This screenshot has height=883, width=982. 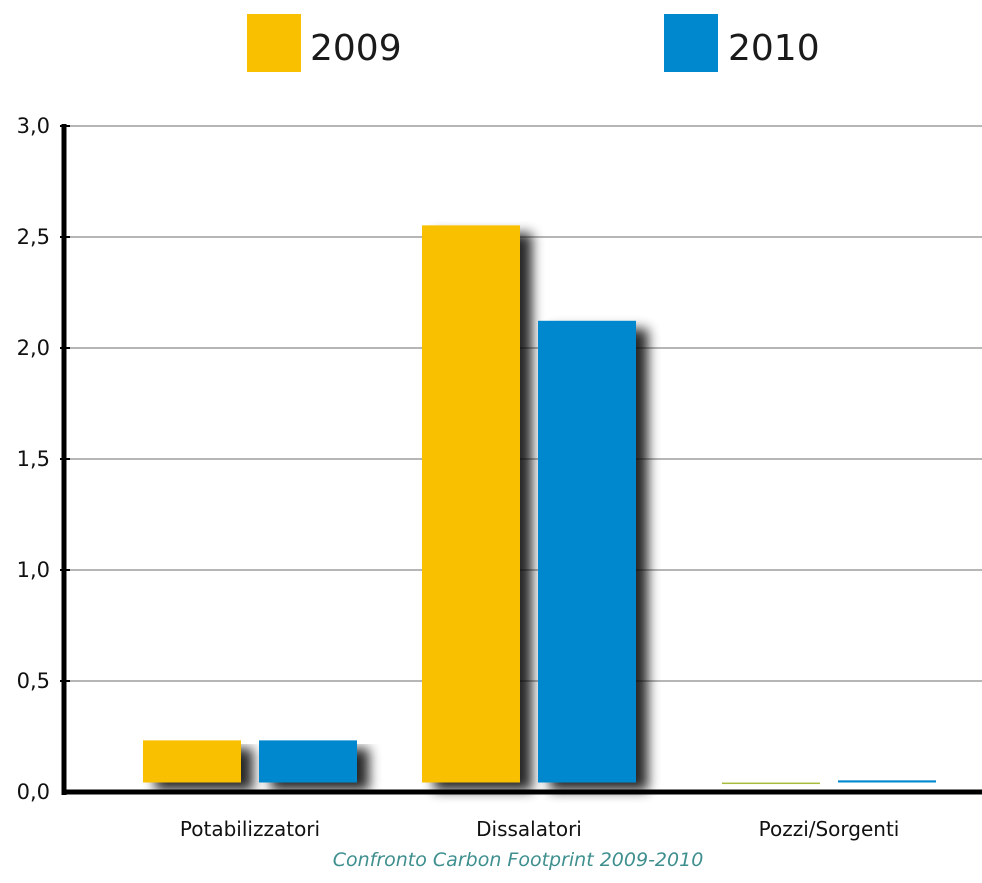 I want to click on bar-2010-potabilizzatori, so click(x=308, y=761).